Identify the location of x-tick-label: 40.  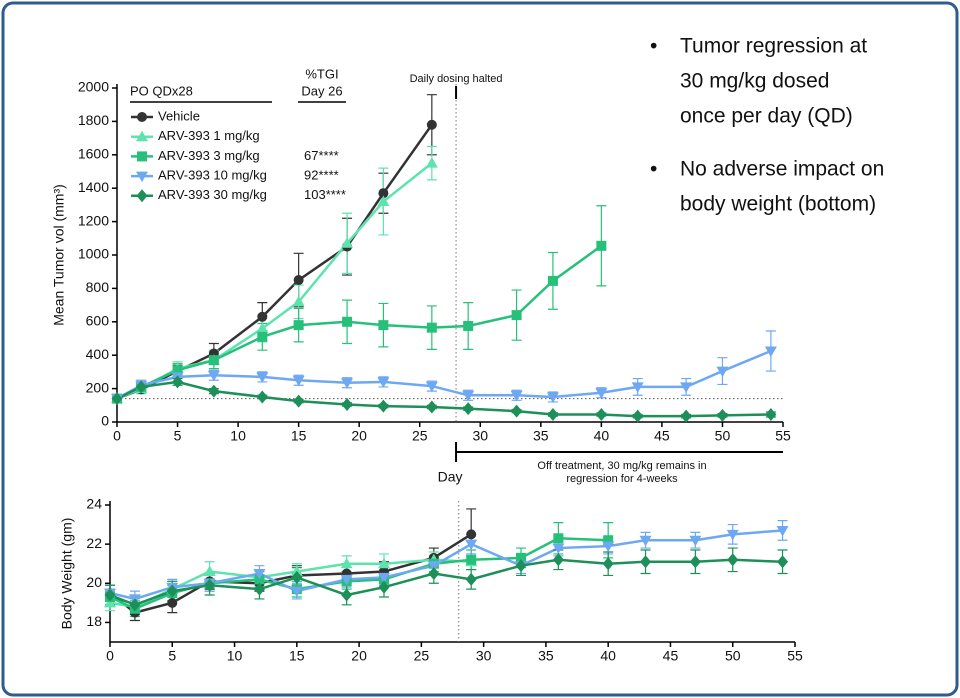
(602, 436).